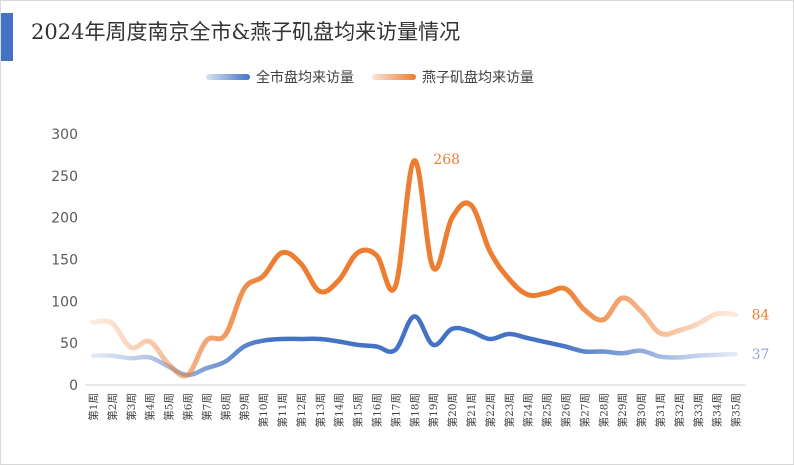 The width and height of the screenshot is (794, 466). Describe the element at coordinates (584, 410) in the screenshot. I see `x-tick-label: 第27周` at that location.